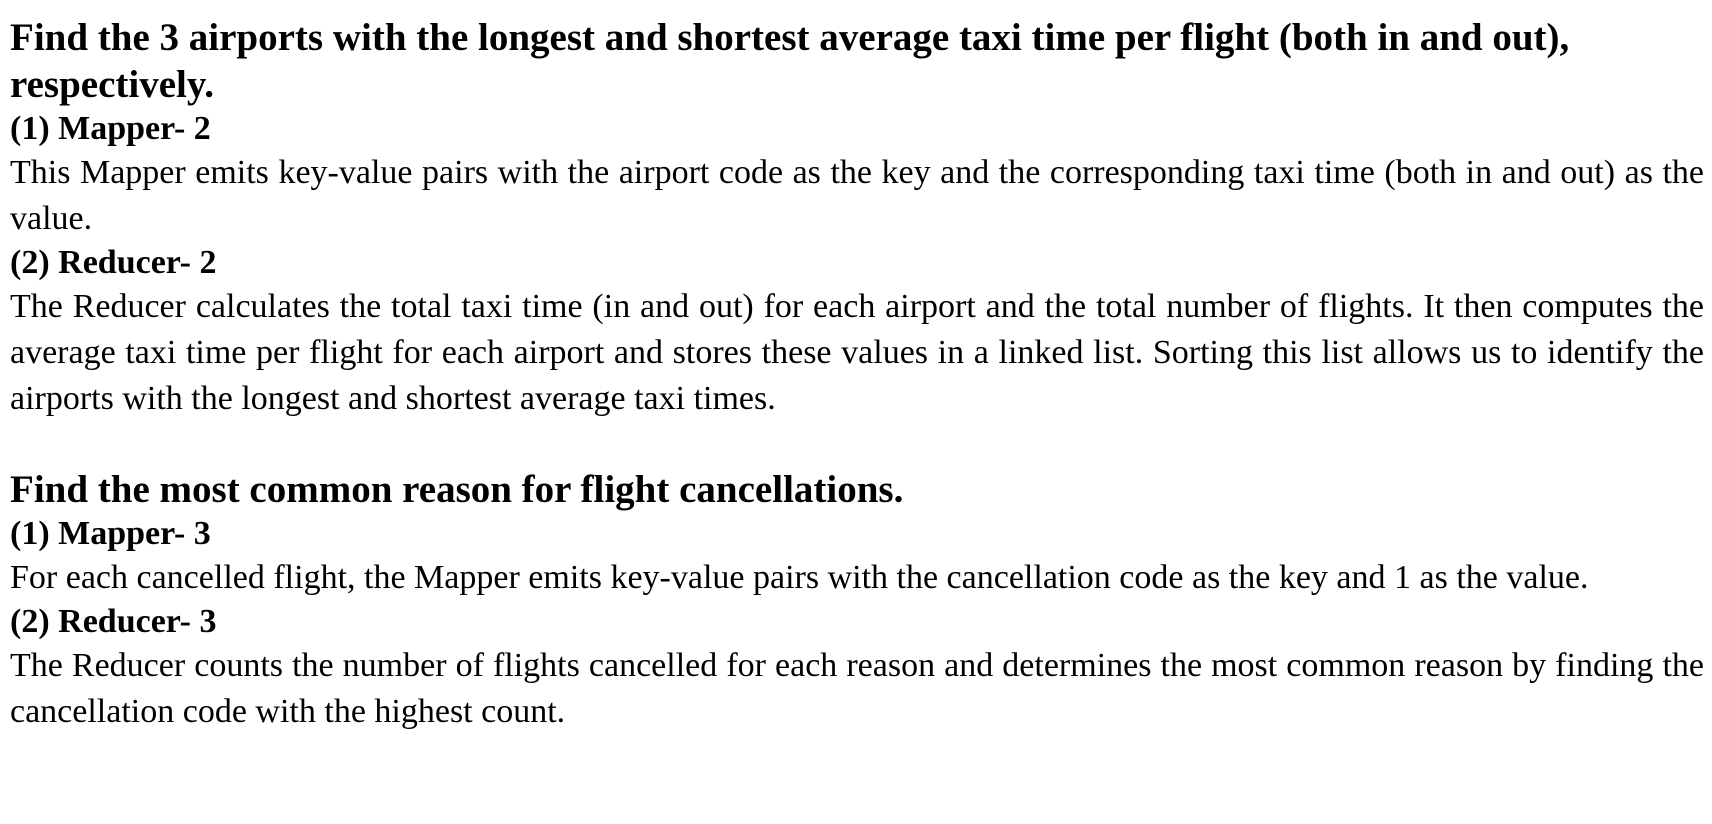 The image size is (1712, 824). Describe the element at coordinates (110, 128) in the screenshot. I see `mapper-title: (1) Mapper- 2` at that location.